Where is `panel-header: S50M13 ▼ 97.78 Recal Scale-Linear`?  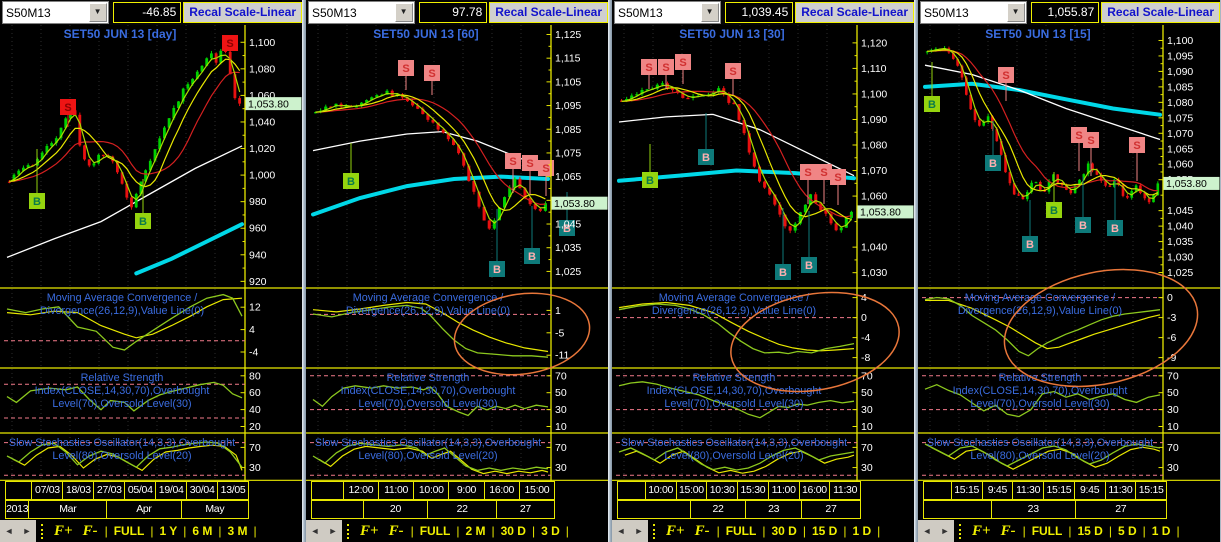
panel-header: S50M13 ▼ 97.78 Recal Scale-Linear is located at coordinates (457, 12).